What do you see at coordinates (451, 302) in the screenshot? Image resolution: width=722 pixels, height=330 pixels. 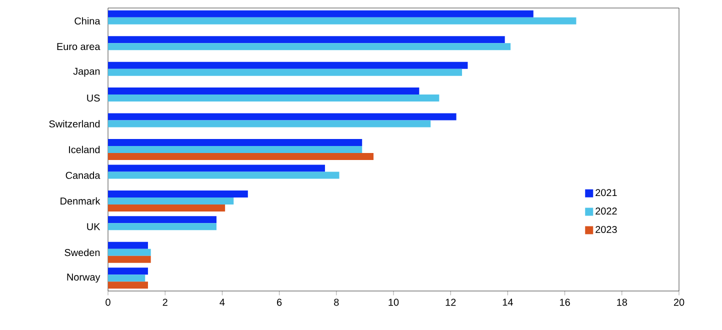 I see `x-tick-label: 12` at bounding box center [451, 302].